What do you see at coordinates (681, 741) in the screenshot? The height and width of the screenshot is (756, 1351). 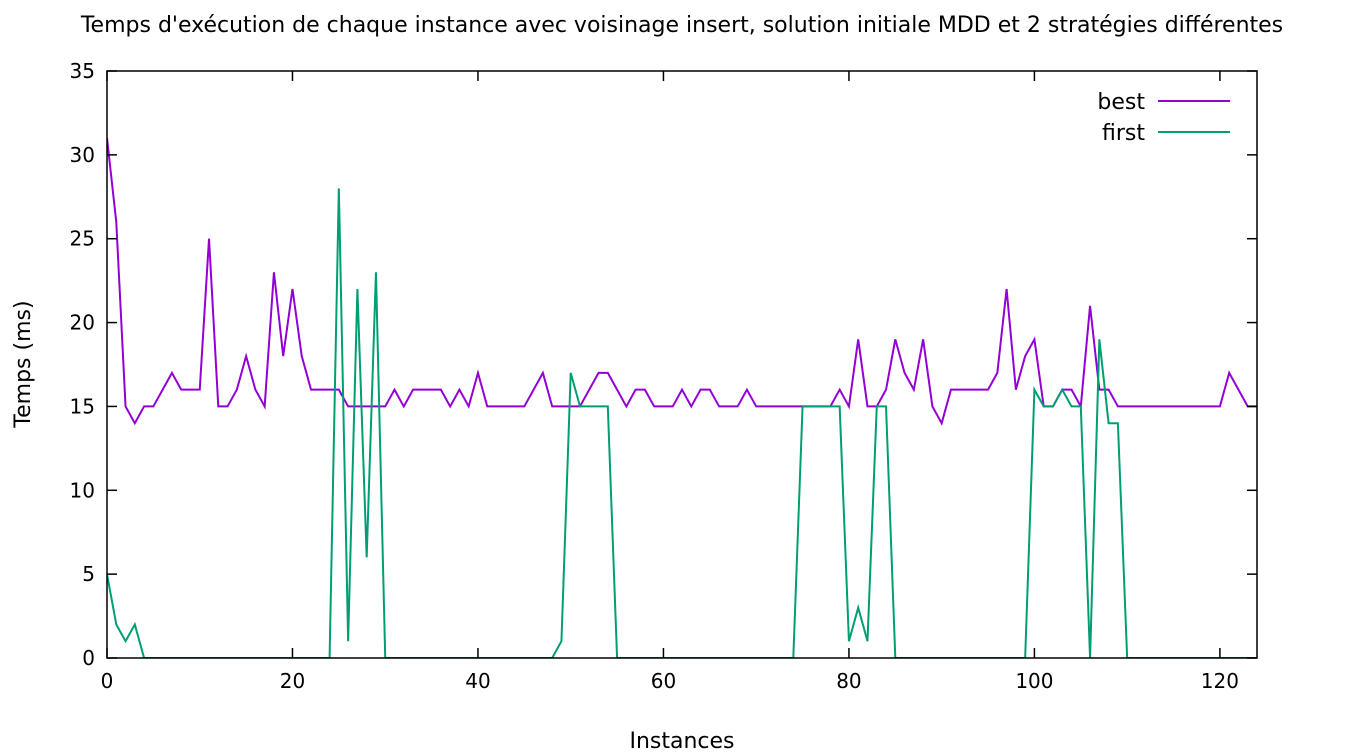 I see `x-axis-label: Instances` at bounding box center [681, 741].